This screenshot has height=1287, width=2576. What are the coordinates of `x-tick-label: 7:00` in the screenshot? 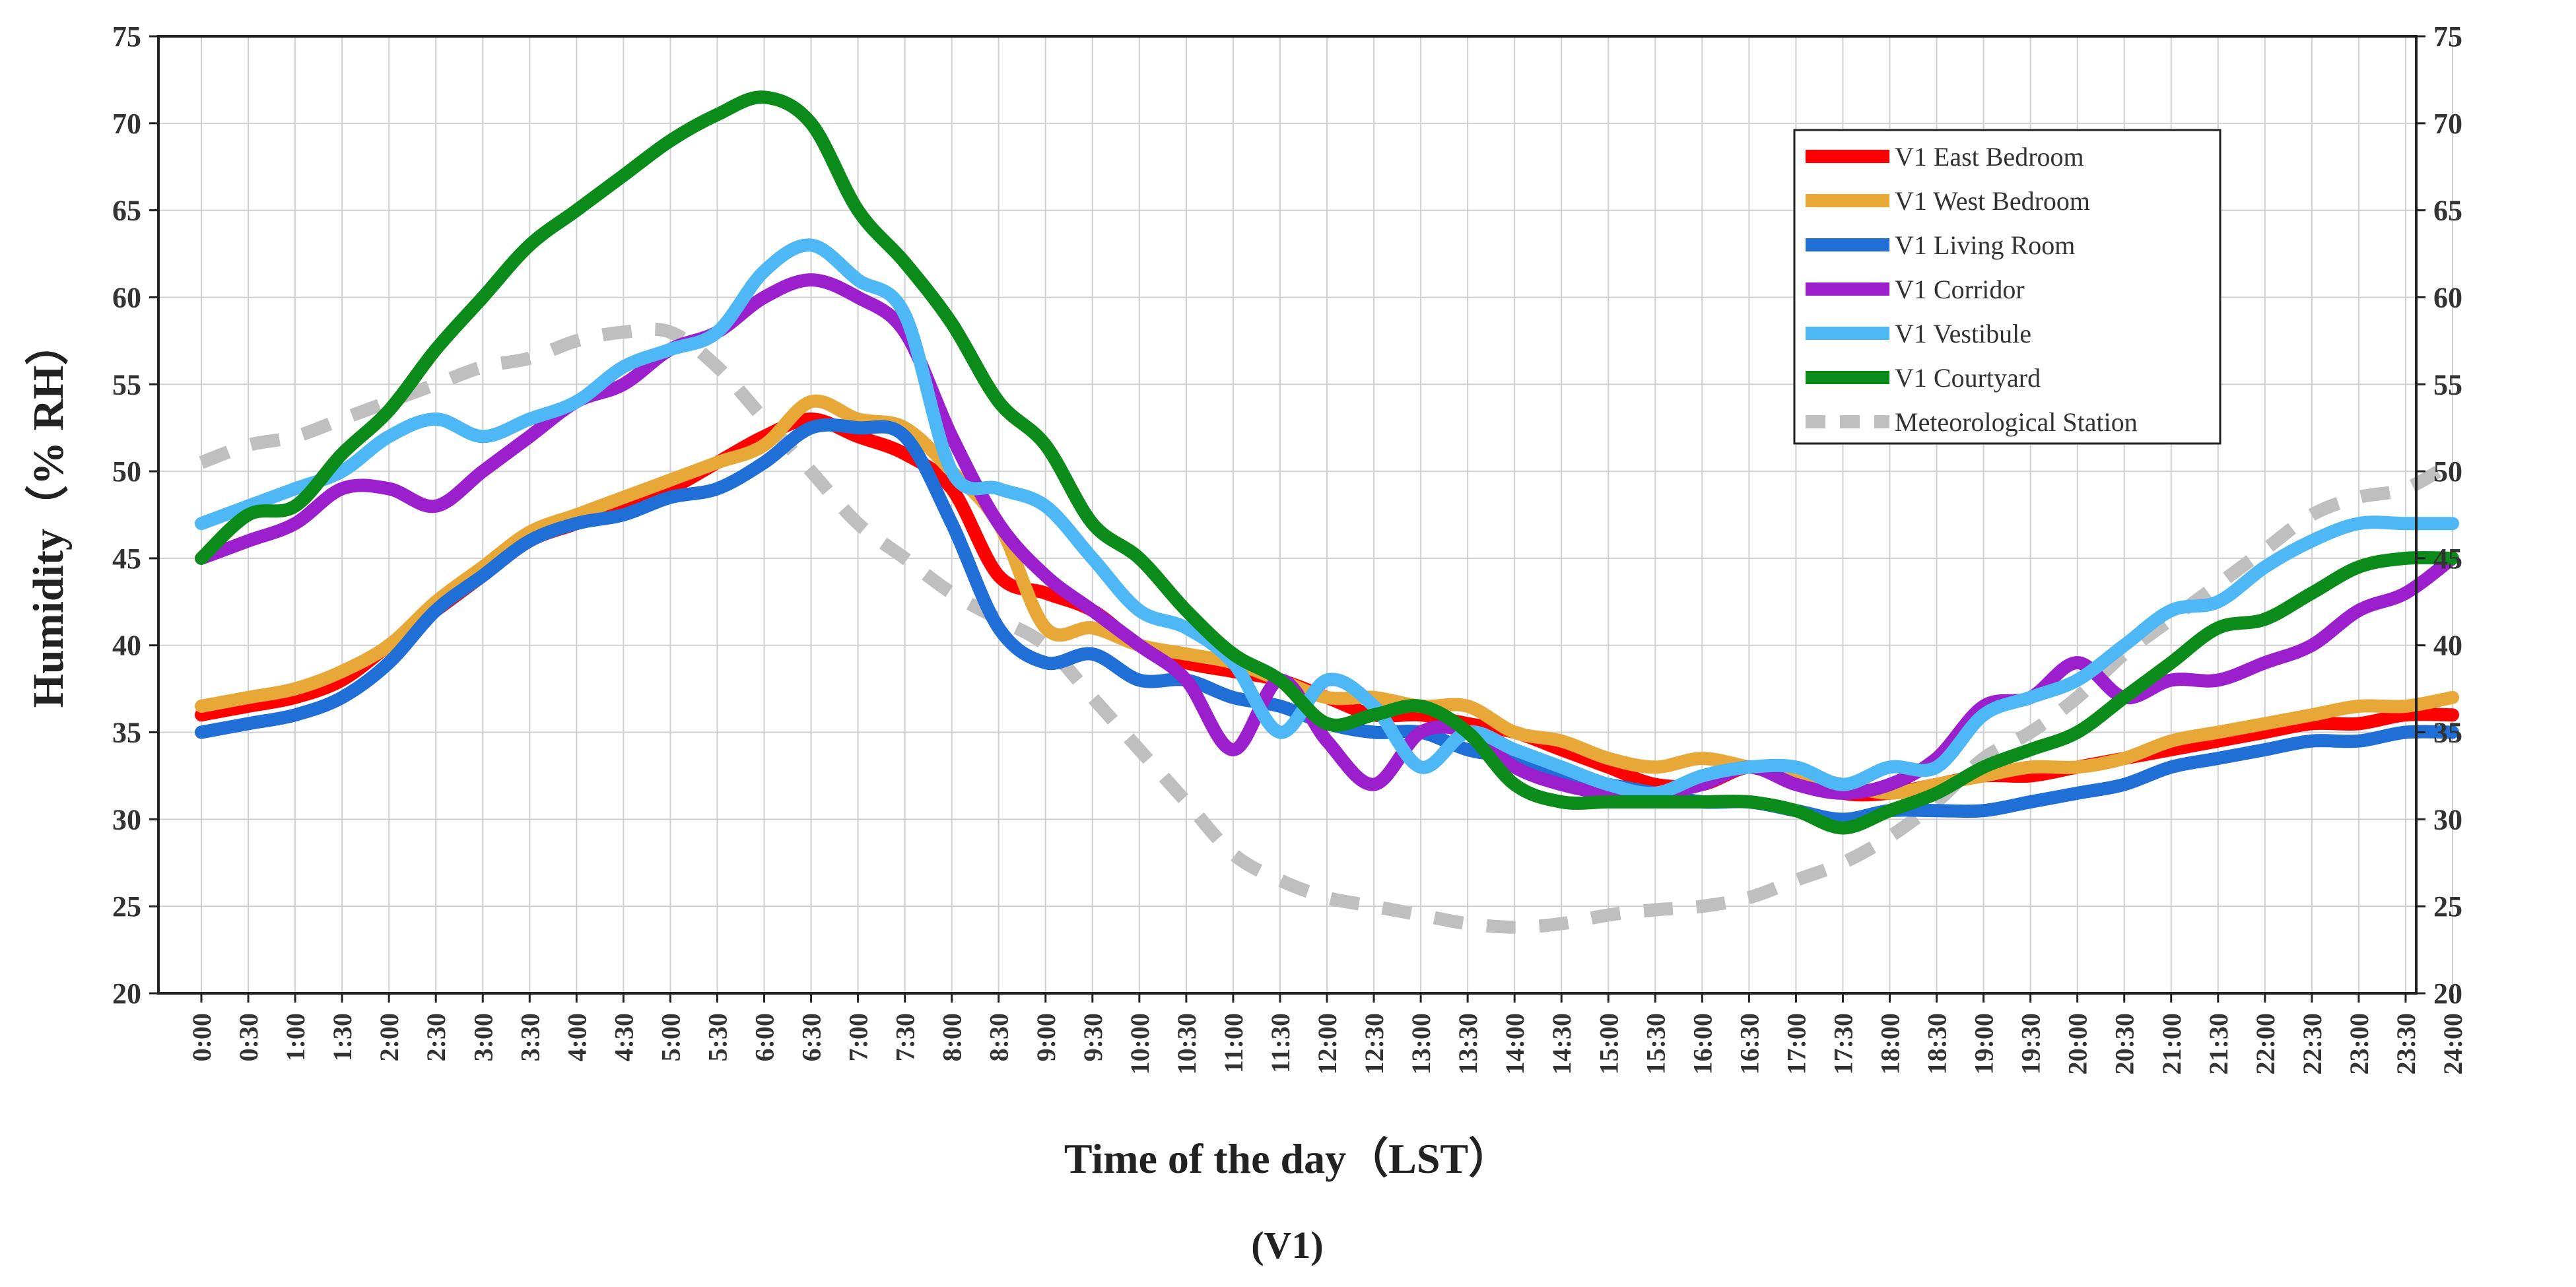 It's located at (859, 1037).